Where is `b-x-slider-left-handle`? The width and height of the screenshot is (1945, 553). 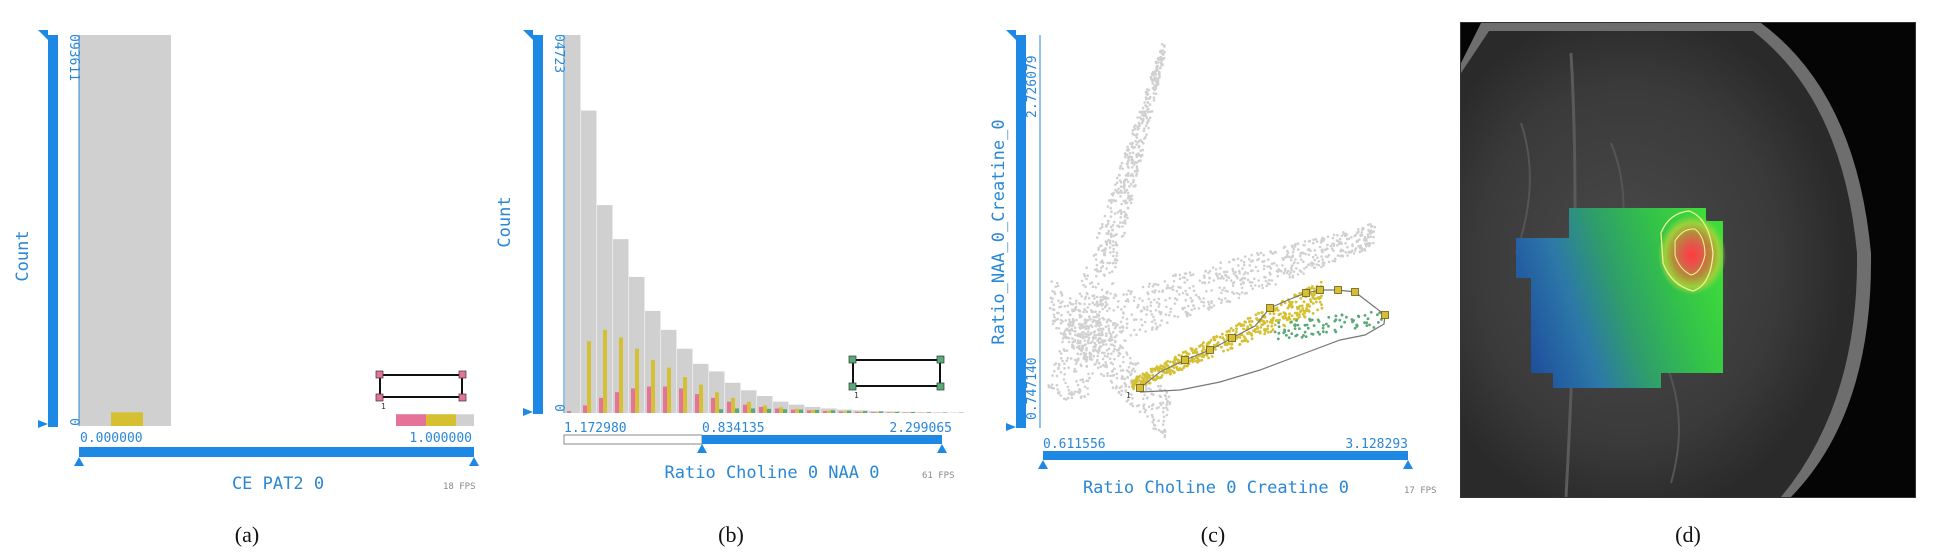 b-x-slider-left-handle is located at coordinates (702, 448).